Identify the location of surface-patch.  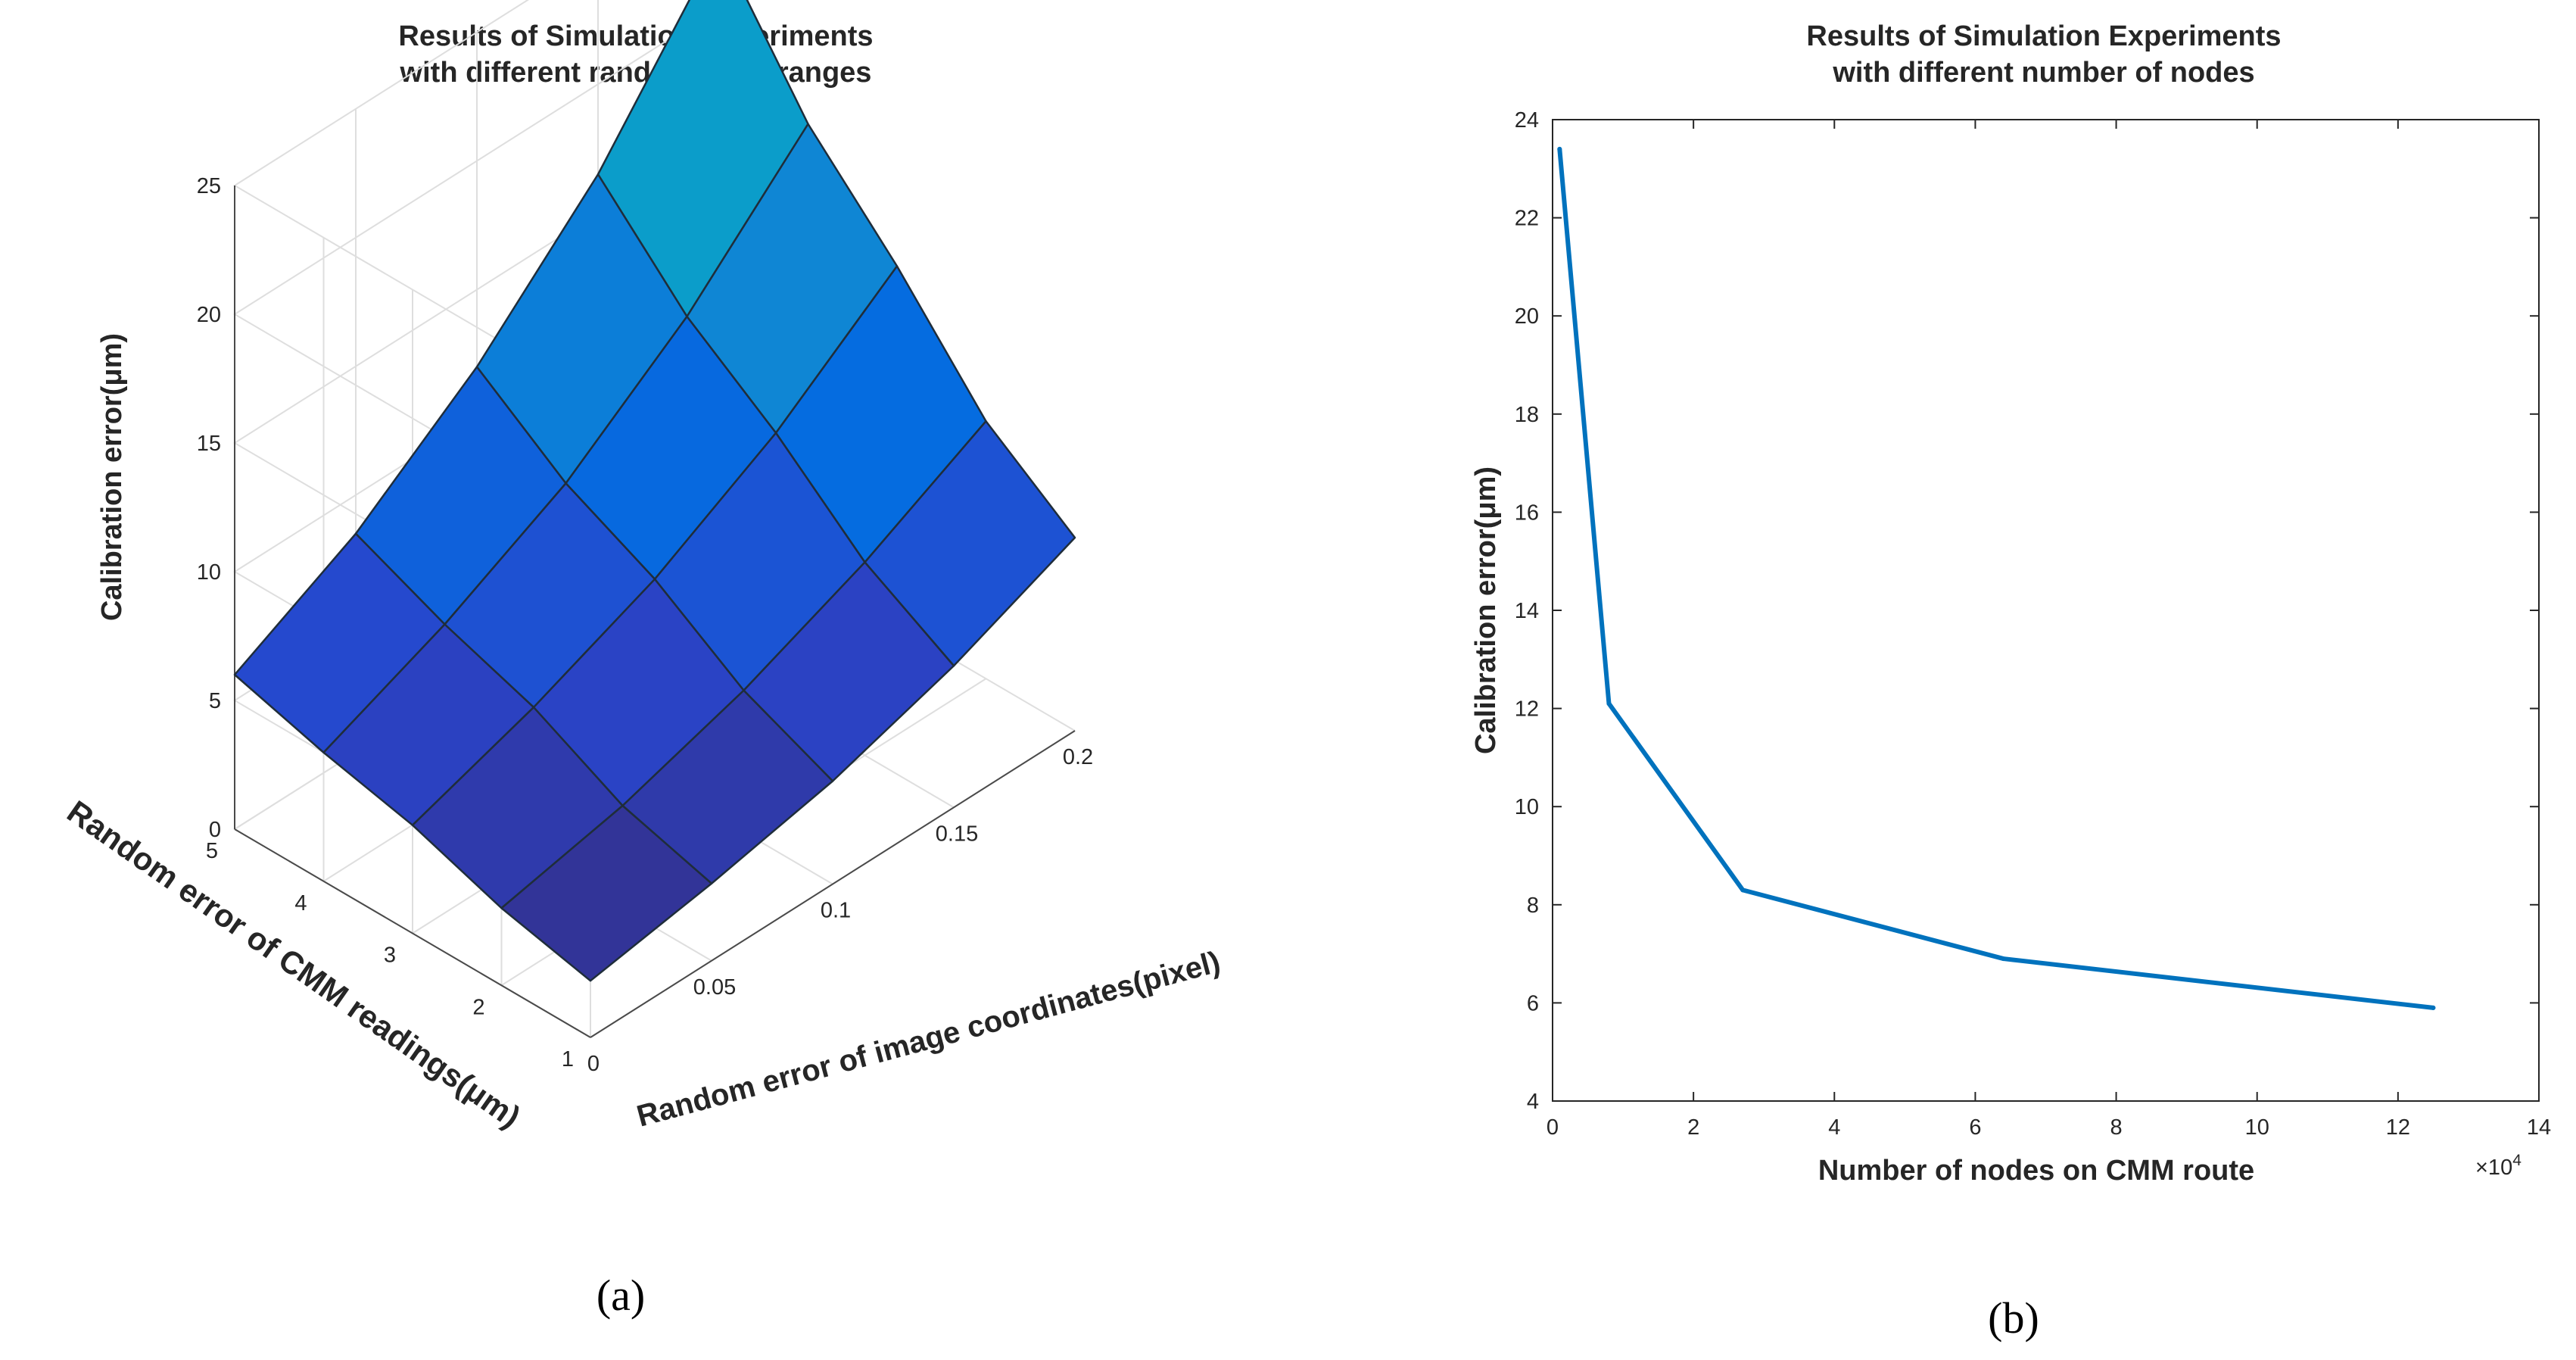
(606, 893).